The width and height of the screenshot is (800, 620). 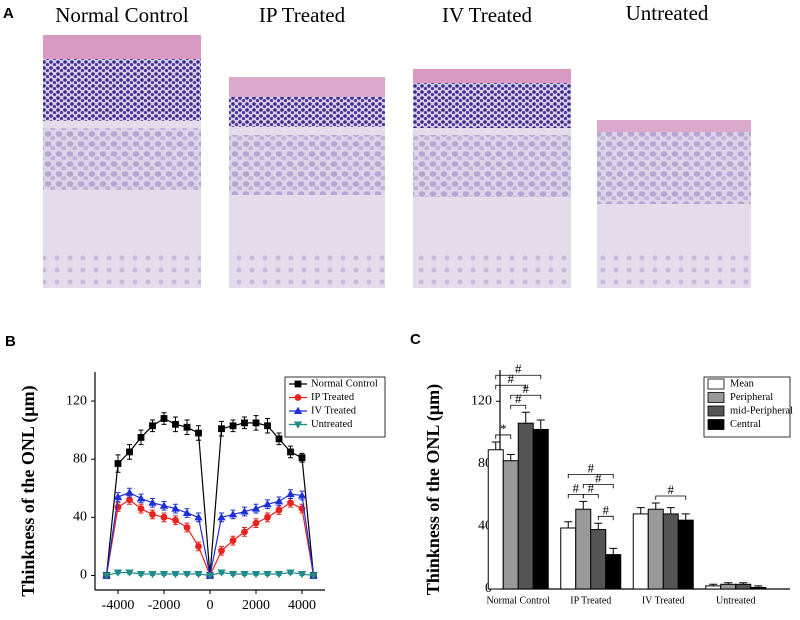 What do you see at coordinates (518, 600) in the screenshot?
I see `x-tick-label: Normal Control` at bounding box center [518, 600].